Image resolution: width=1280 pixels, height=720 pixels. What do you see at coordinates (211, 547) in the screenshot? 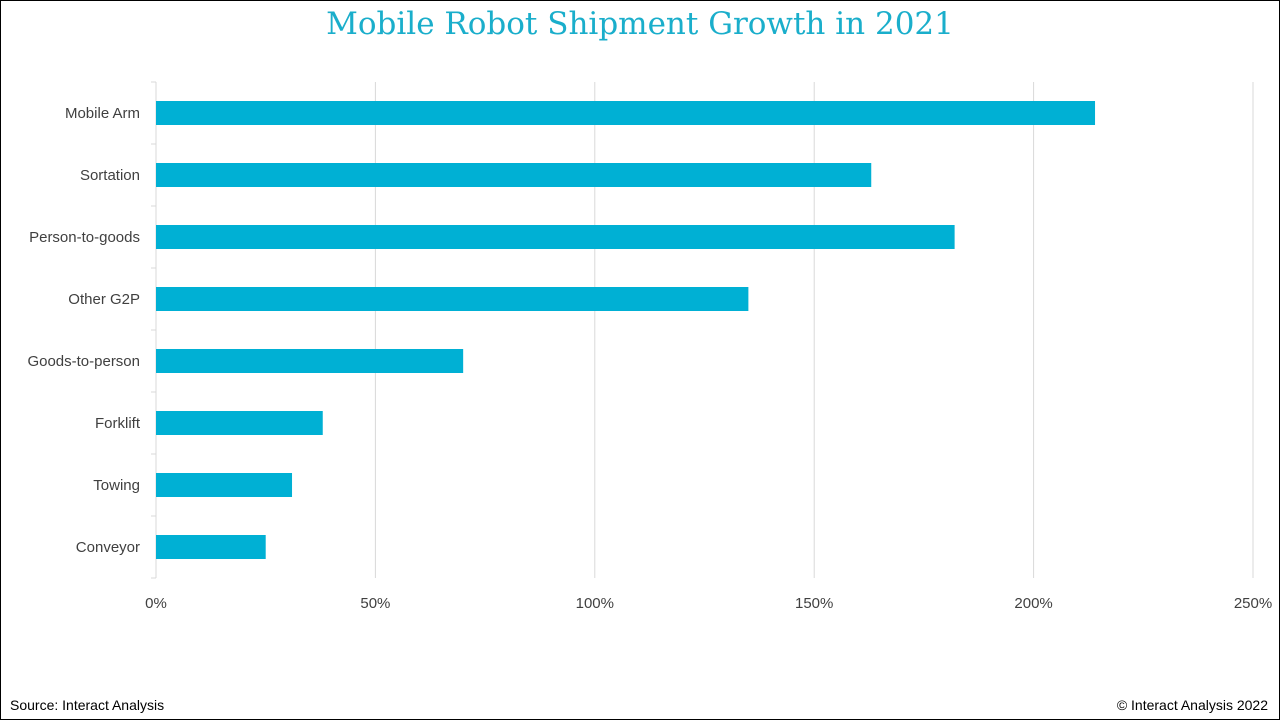
I see `bar-conveyor` at bounding box center [211, 547].